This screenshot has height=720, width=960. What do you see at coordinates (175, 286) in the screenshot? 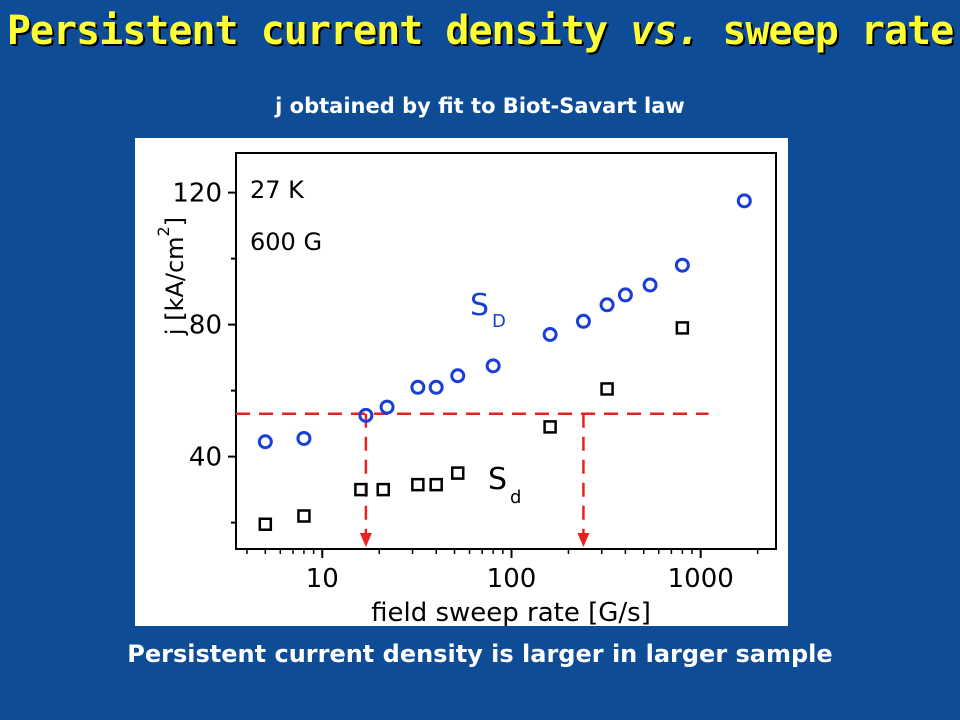
I see `y-axis-title-main: j [kA/cm` at bounding box center [175, 286].